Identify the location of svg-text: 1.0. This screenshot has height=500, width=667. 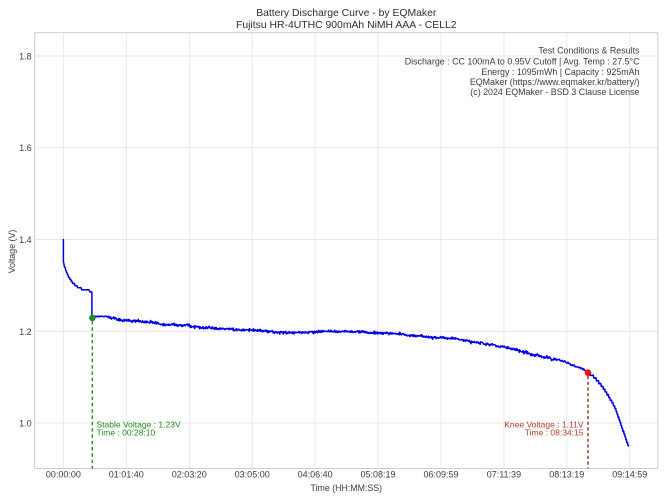
(25, 424).